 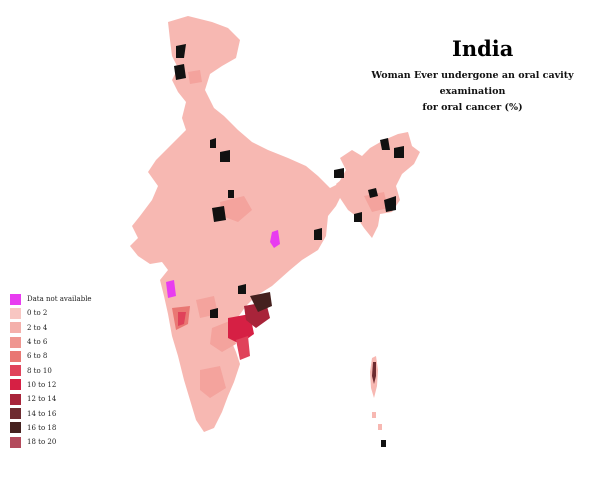 What do you see at coordinates (42, 413) in the screenshot?
I see `legend-label: 14 to 16` at bounding box center [42, 413].